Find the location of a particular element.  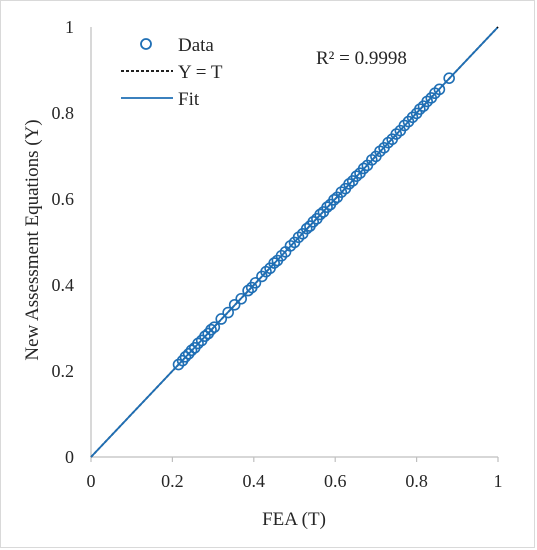

y-tick-label: 0.8 is located at coordinates (63, 113).